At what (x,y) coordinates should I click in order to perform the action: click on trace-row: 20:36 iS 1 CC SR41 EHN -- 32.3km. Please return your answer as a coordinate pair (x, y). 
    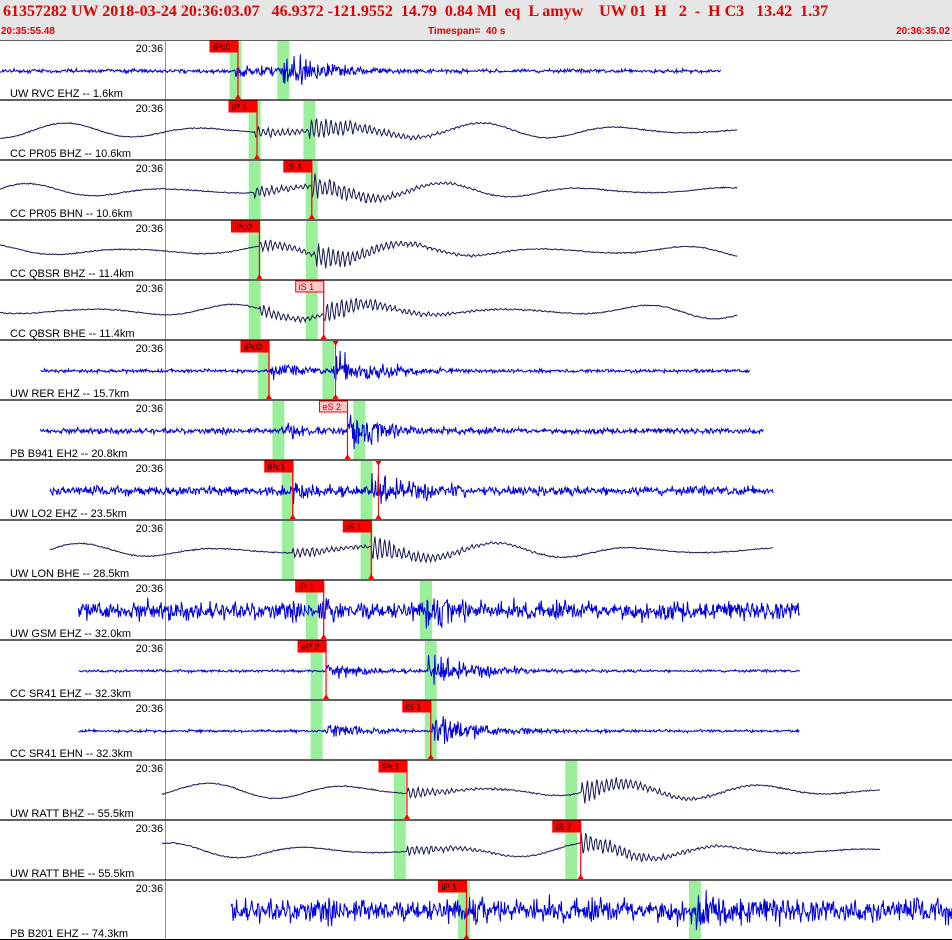
    Looking at the image, I should click on (476, 729).